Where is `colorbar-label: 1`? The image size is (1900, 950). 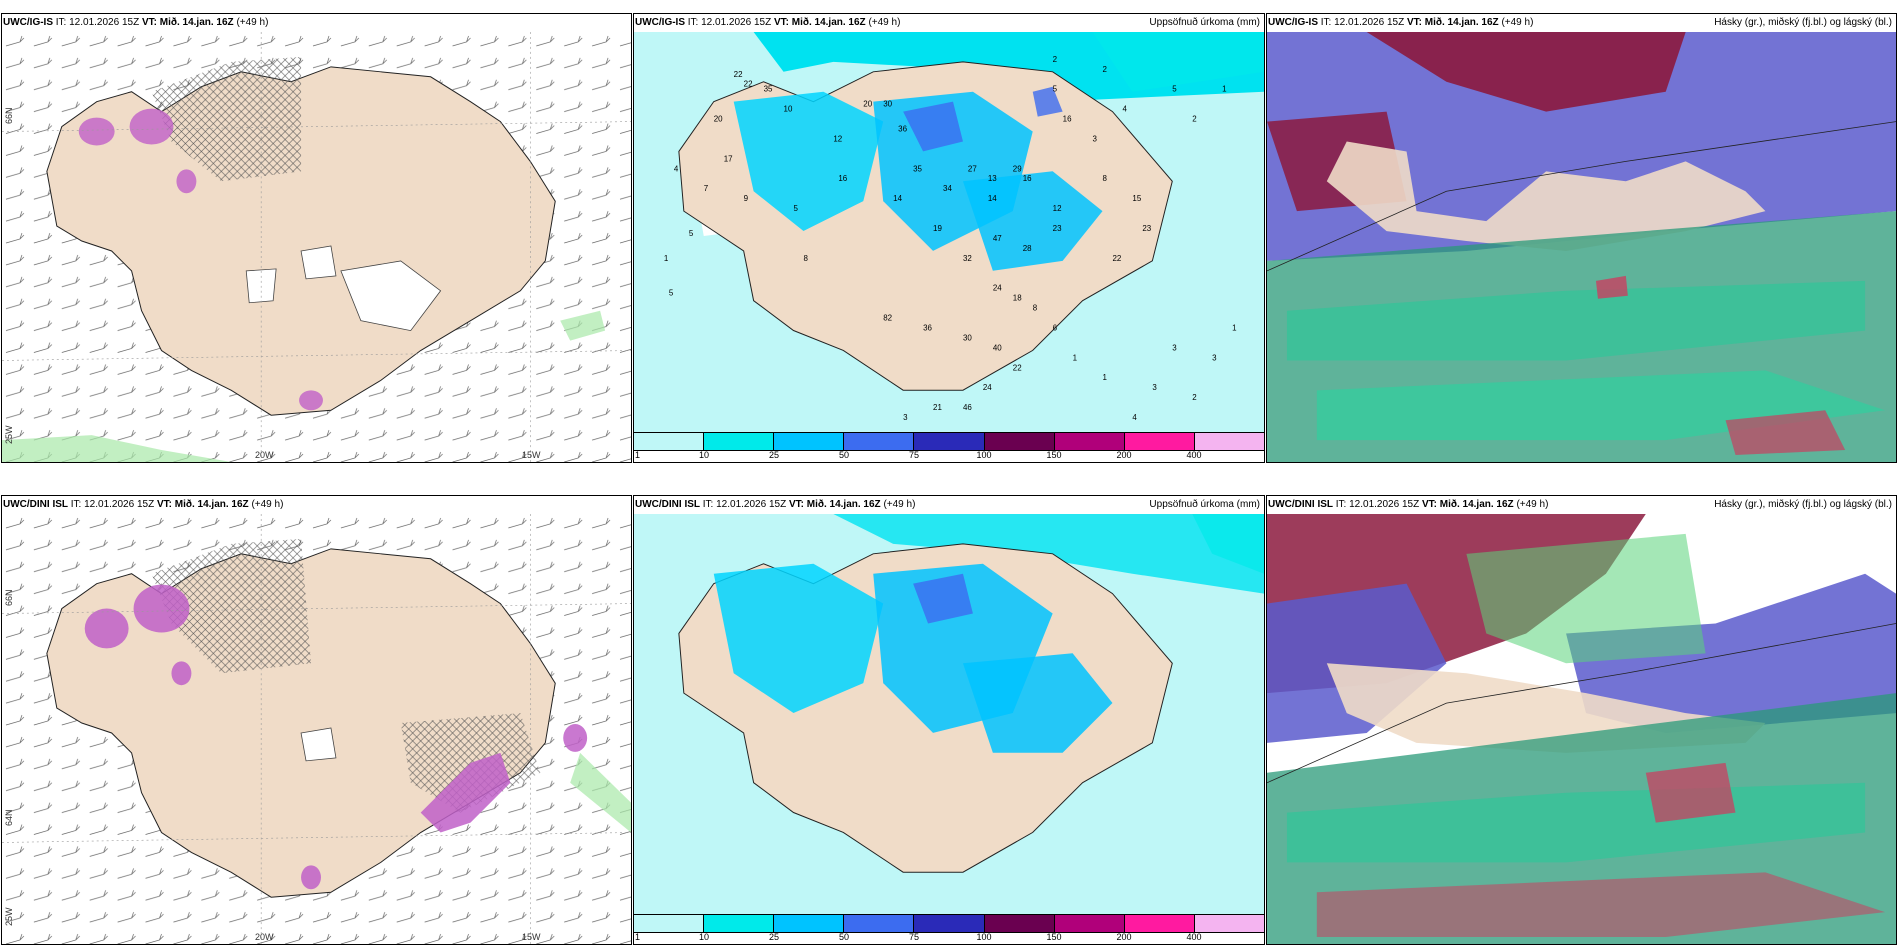 colorbar-label: 1 is located at coordinates (638, 937).